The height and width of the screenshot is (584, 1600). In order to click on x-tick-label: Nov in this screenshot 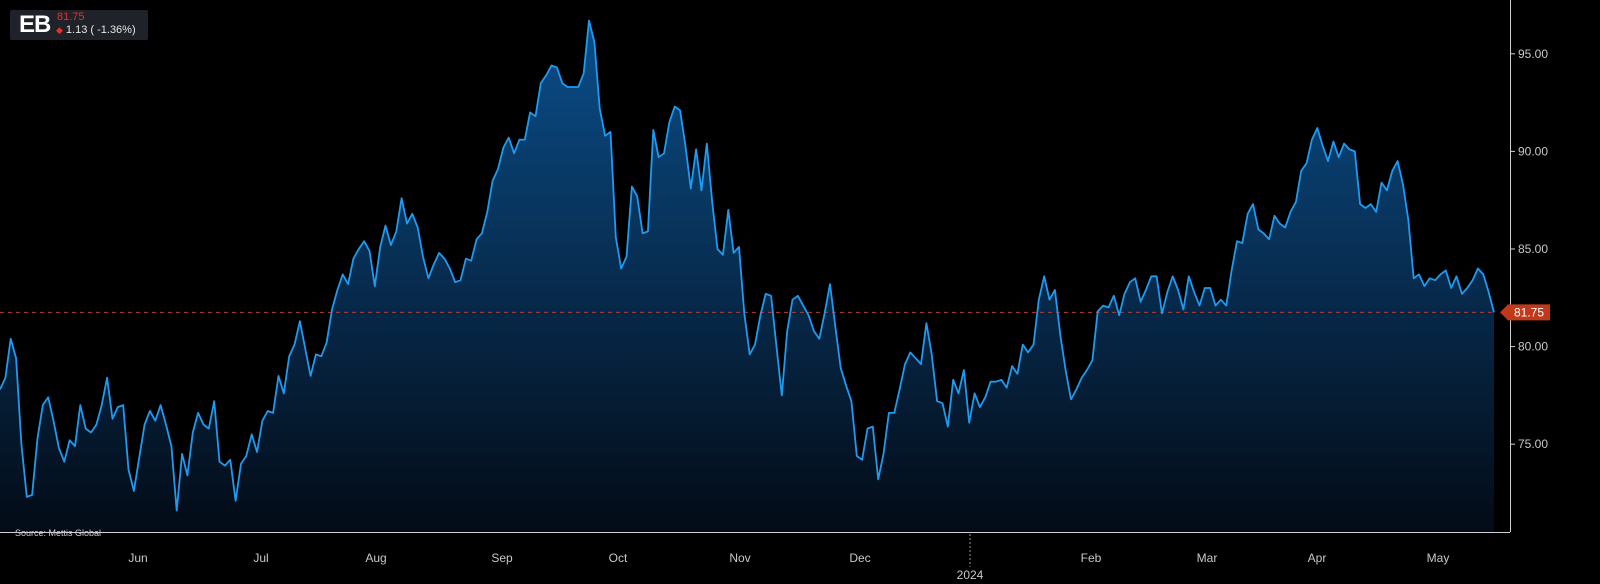, I will do `click(739, 558)`.